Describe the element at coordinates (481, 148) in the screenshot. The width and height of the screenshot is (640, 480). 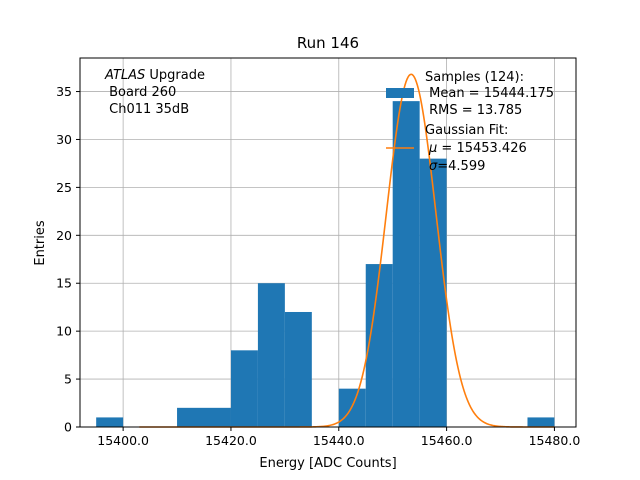
I see `legend-mu-value: = 15453.426` at that location.